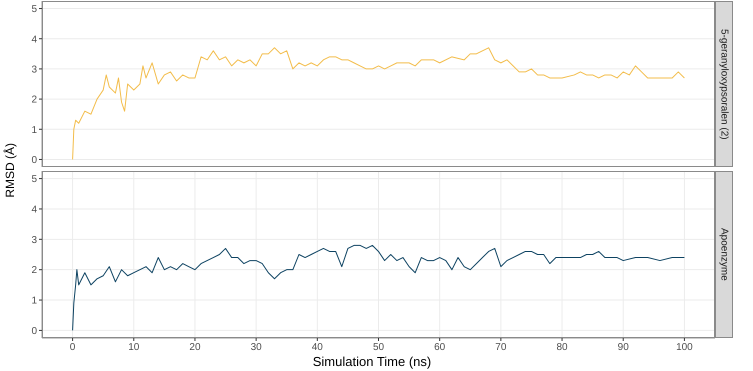 Image resolution: width=753 pixels, height=371 pixels. Describe the element at coordinates (73, 348) in the screenshot. I see `x-tick-label: 0` at that location.